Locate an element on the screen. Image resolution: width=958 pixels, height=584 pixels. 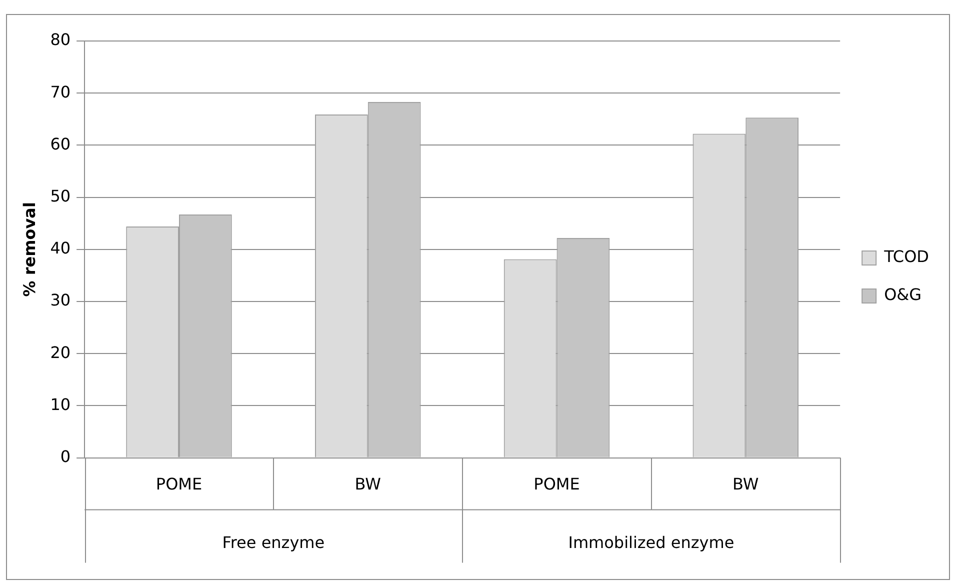
y-tick-label: 60 is located at coordinates (60, 144).